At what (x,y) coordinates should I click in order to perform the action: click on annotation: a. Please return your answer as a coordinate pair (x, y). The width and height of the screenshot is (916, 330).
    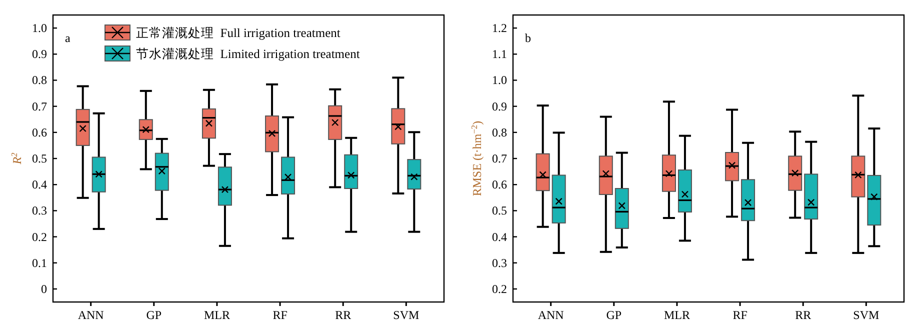
    Looking at the image, I should click on (68, 38).